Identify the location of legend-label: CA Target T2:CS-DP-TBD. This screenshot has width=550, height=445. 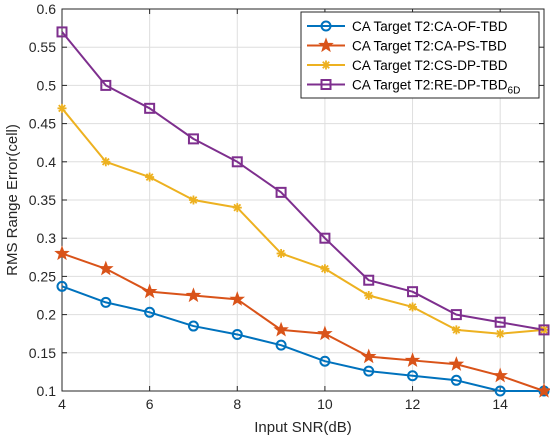
(430, 65).